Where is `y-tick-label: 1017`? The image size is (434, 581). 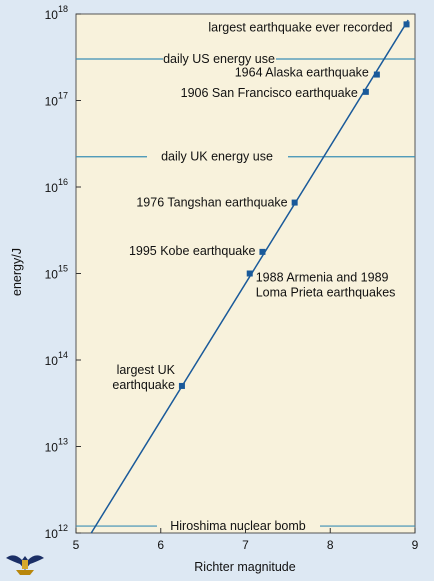
y-tick-label: 1017 is located at coordinates (56, 100).